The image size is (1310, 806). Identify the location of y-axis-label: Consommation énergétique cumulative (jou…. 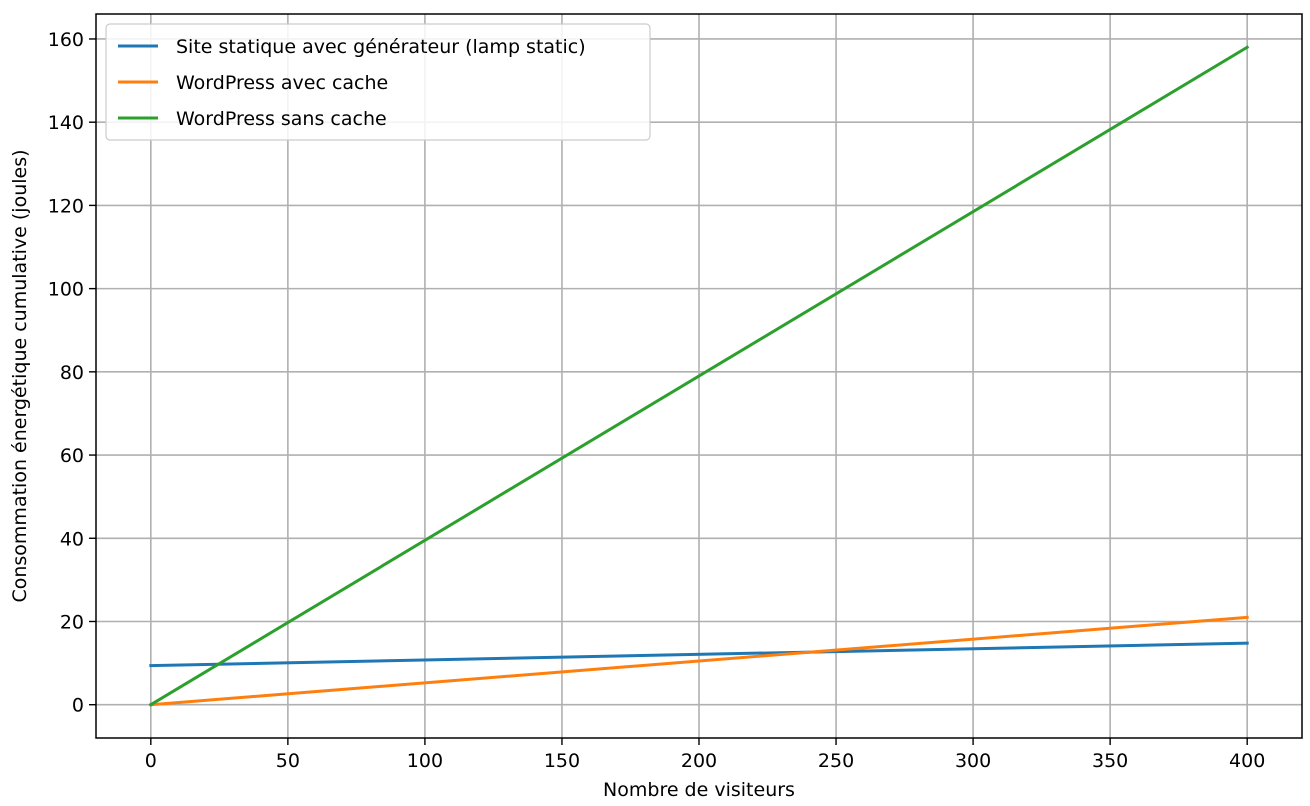
(20, 375).